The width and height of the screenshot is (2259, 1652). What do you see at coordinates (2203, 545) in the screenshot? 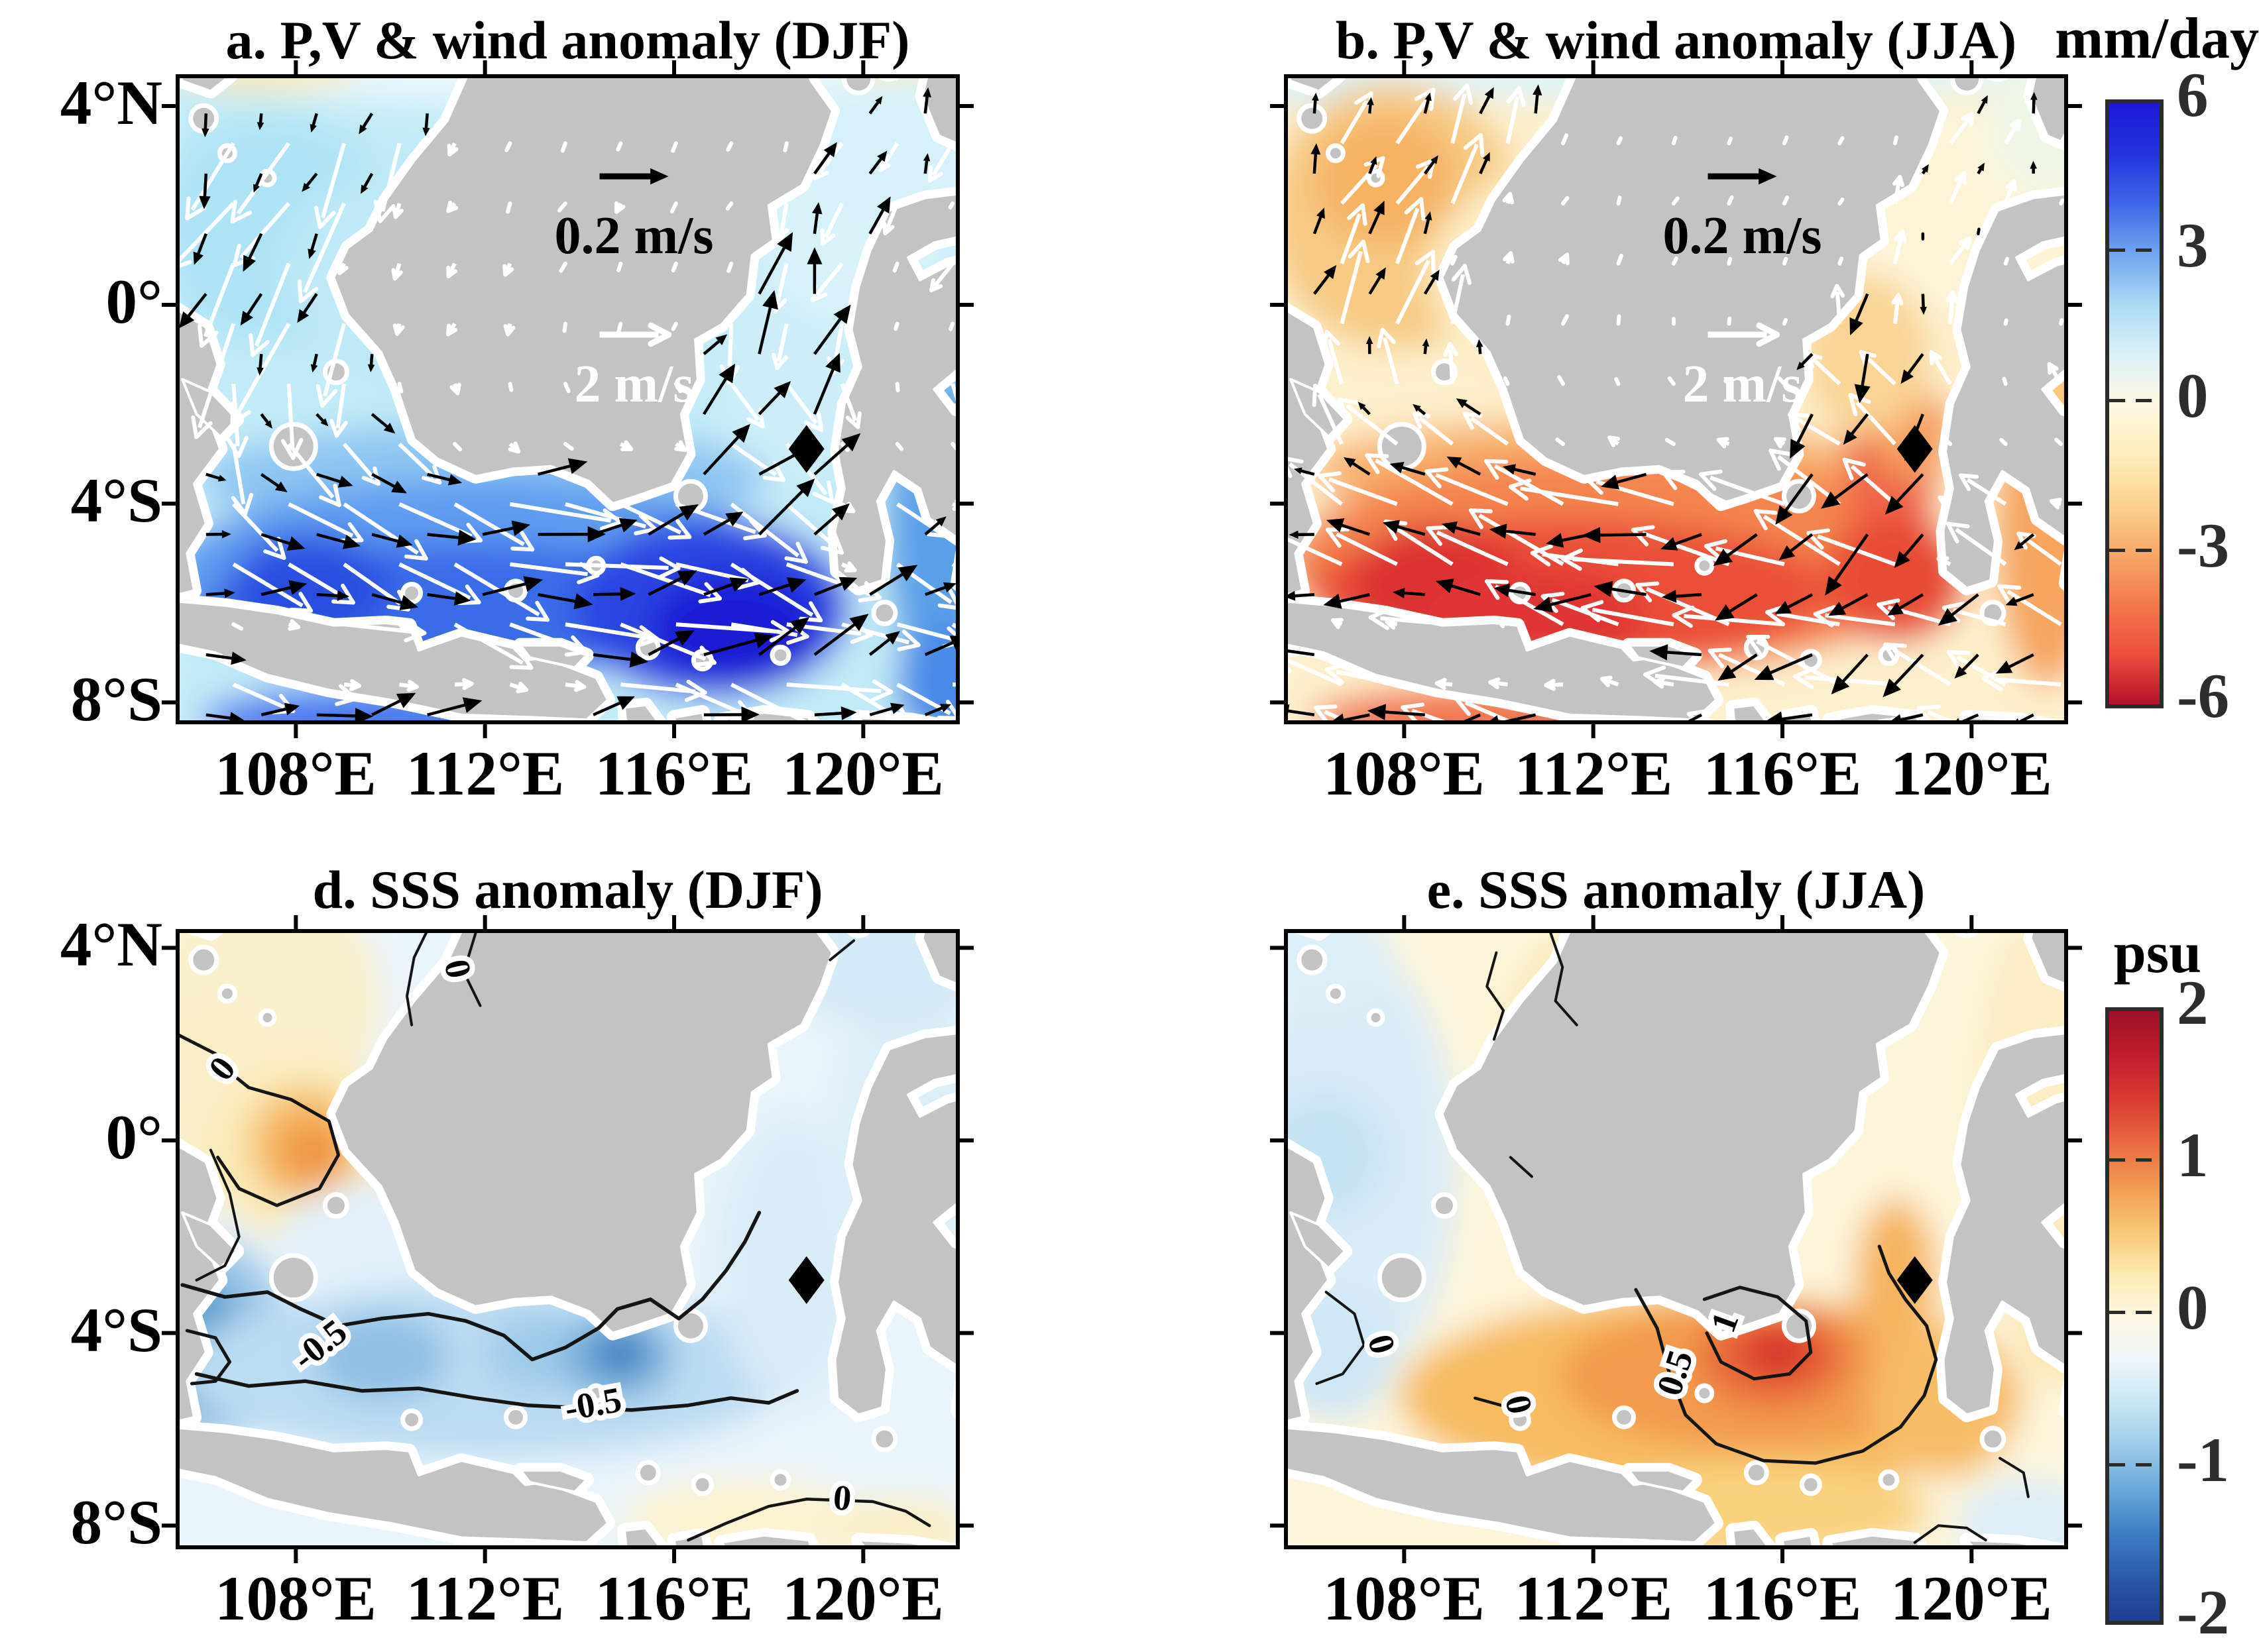
I see `colorbar-tick-label: -3` at bounding box center [2203, 545].